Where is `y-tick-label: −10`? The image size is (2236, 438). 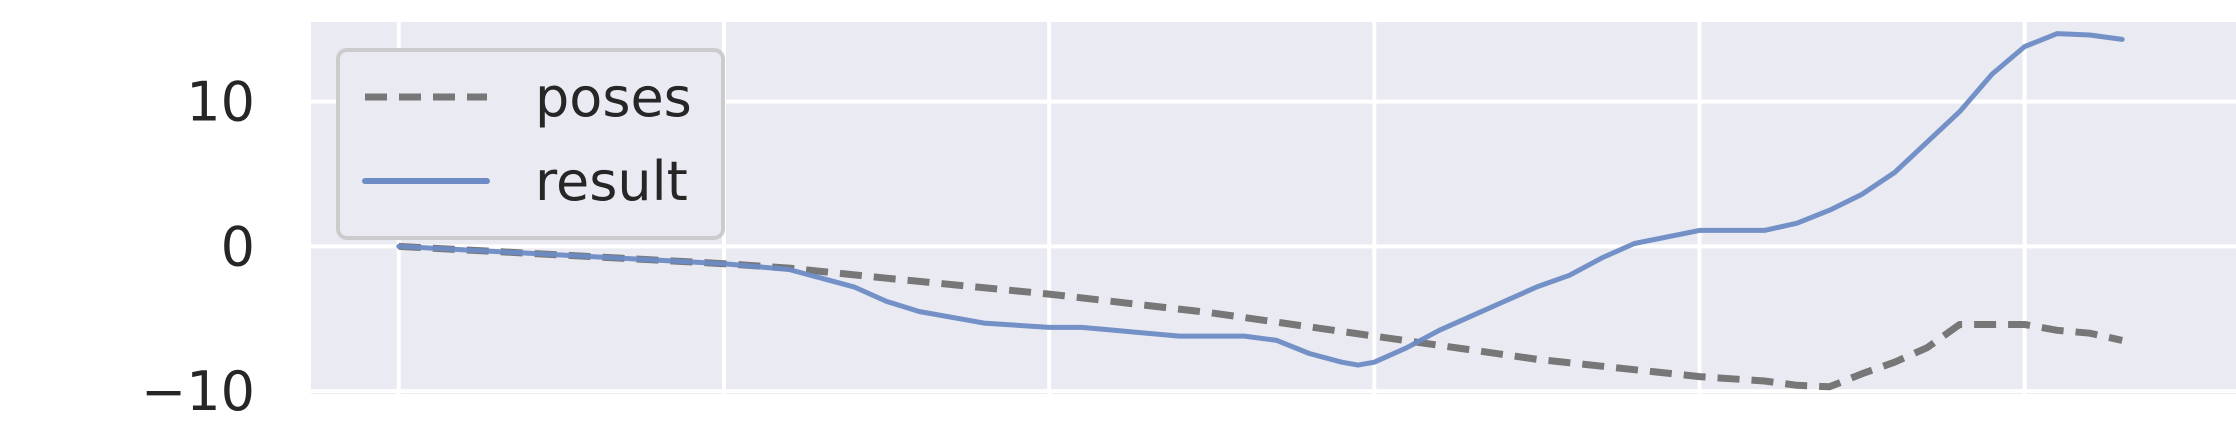
y-tick-label: −10 is located at coordinates (198, 391).